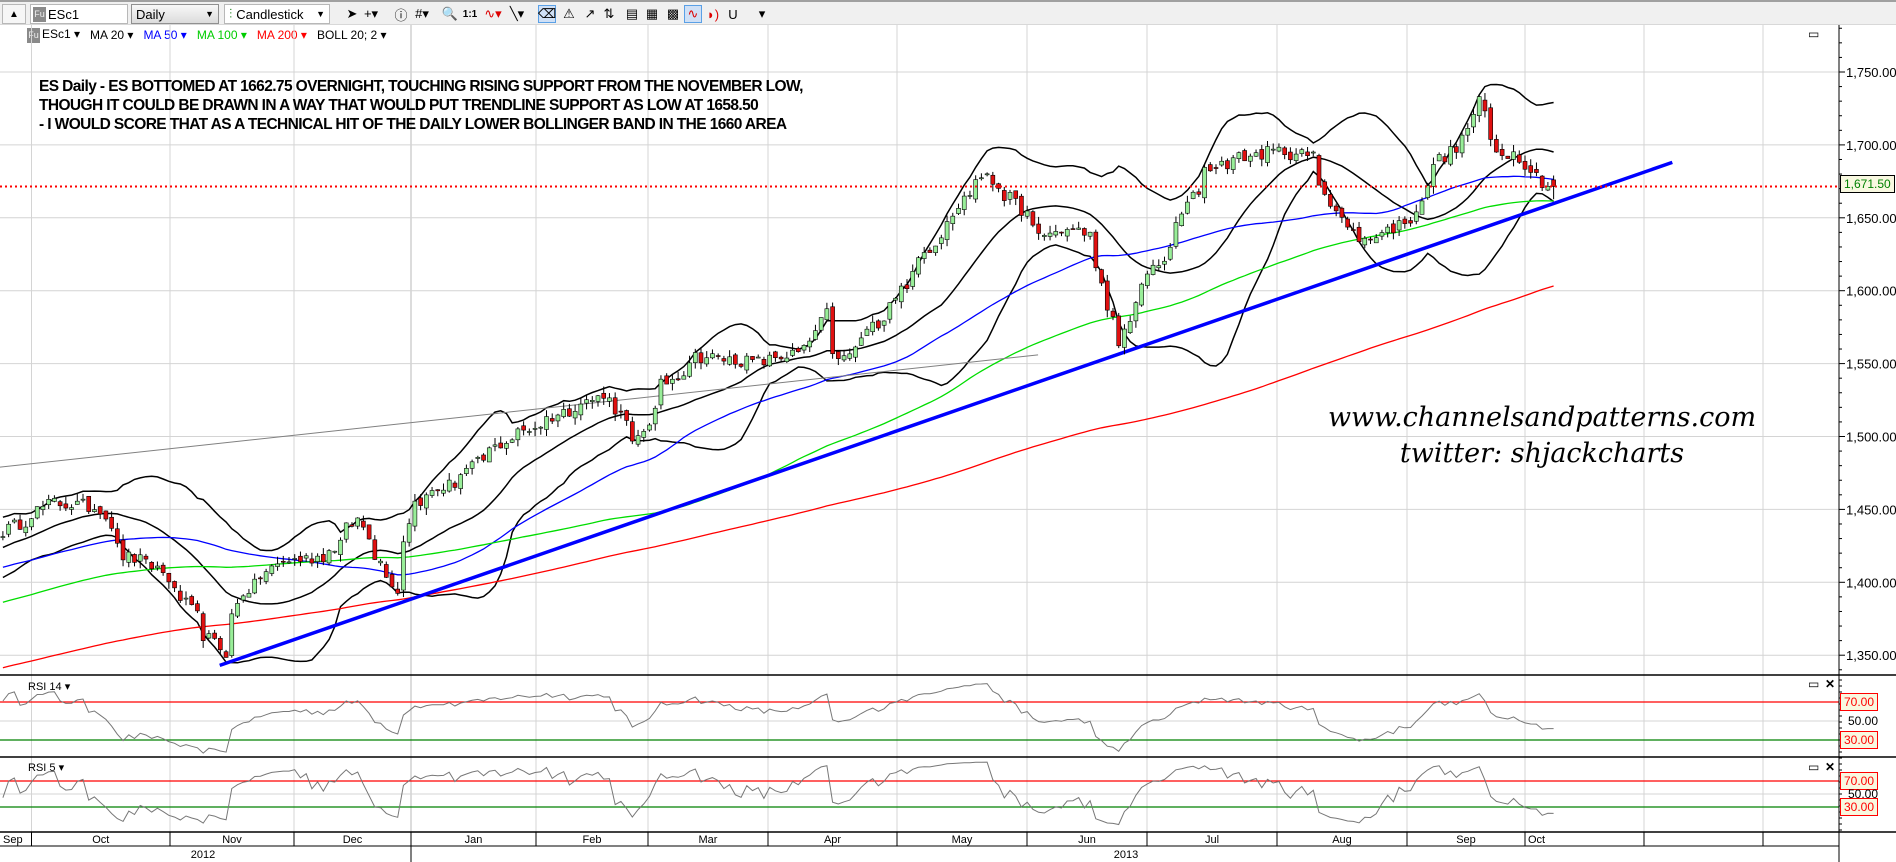  Describe the element at coordinates (165, 34) in the screenshot. I see `legend-ma50: MA 50 ▾` at that location.